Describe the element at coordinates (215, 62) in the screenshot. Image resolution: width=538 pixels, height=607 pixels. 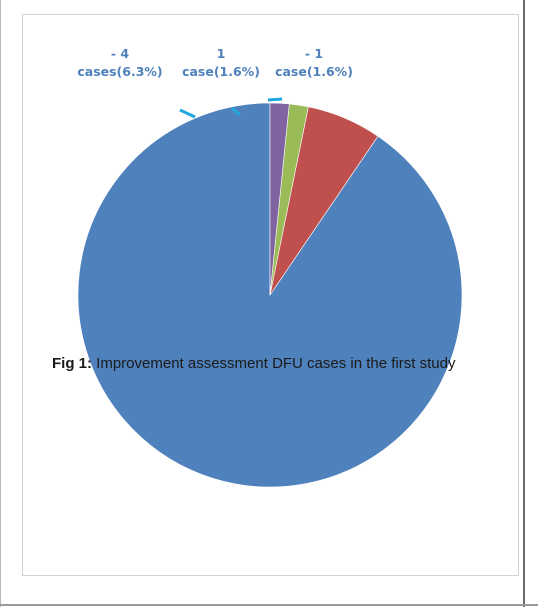
I see `slice-labels: - 4 cases(6.3%) 1 case(1.6%) - 1 case(1.6%)` at that location.